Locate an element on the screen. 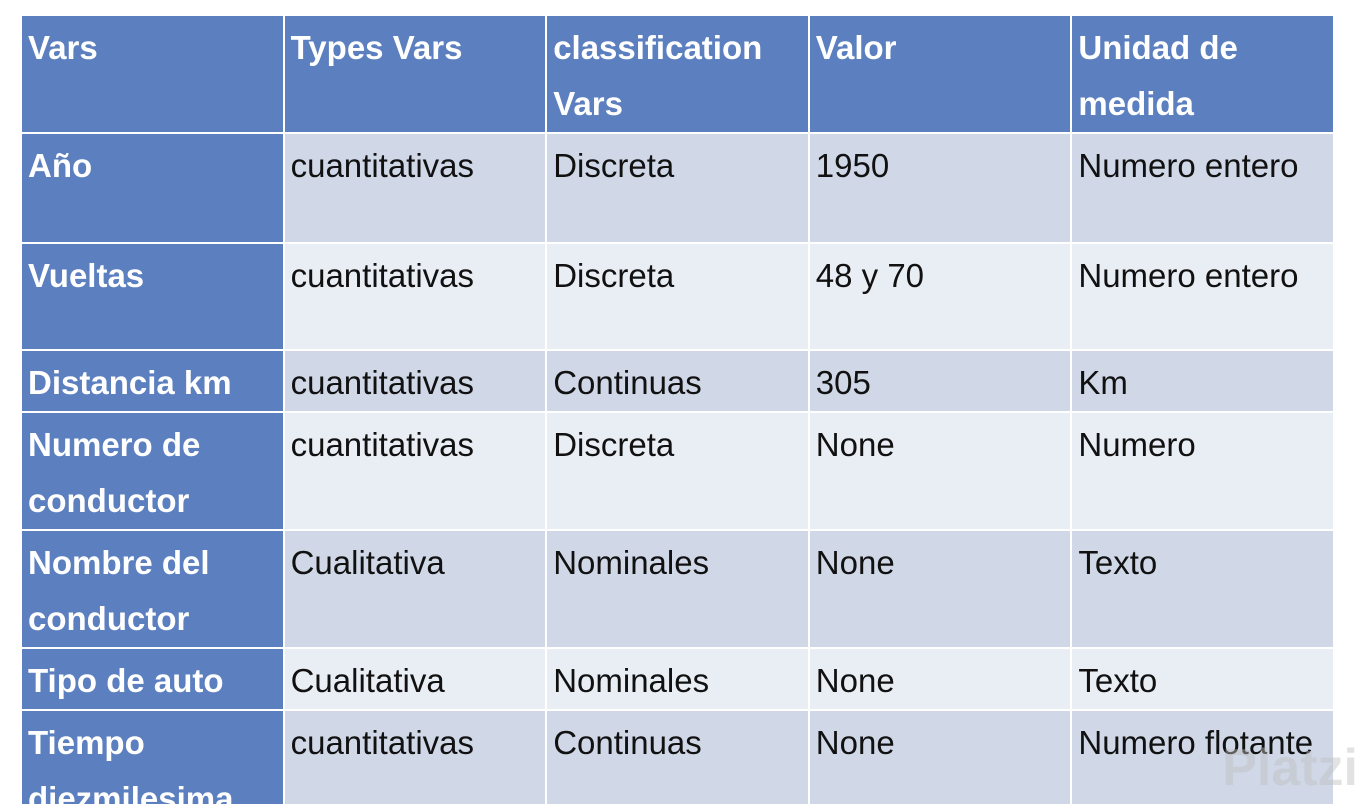  table-cell: Numero is located at coordinates (1202, 471).